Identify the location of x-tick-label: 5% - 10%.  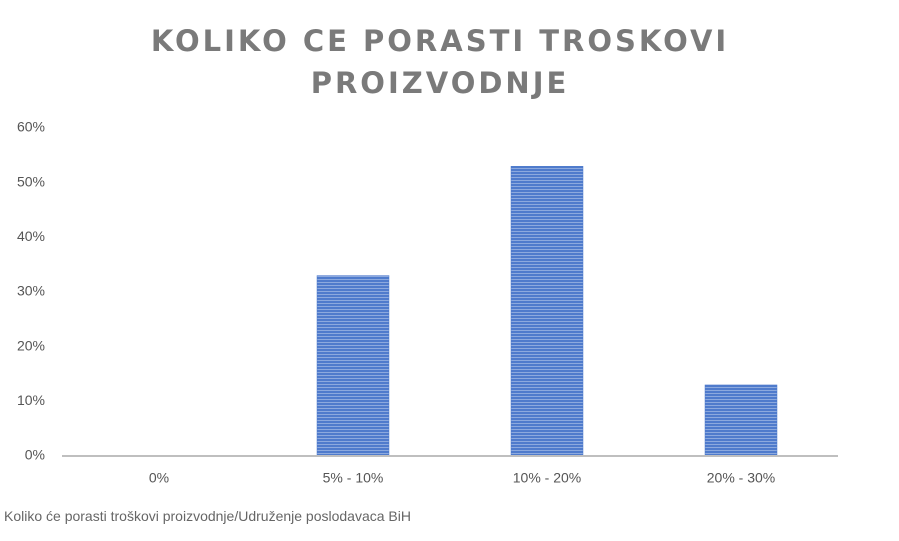
(353, 478).